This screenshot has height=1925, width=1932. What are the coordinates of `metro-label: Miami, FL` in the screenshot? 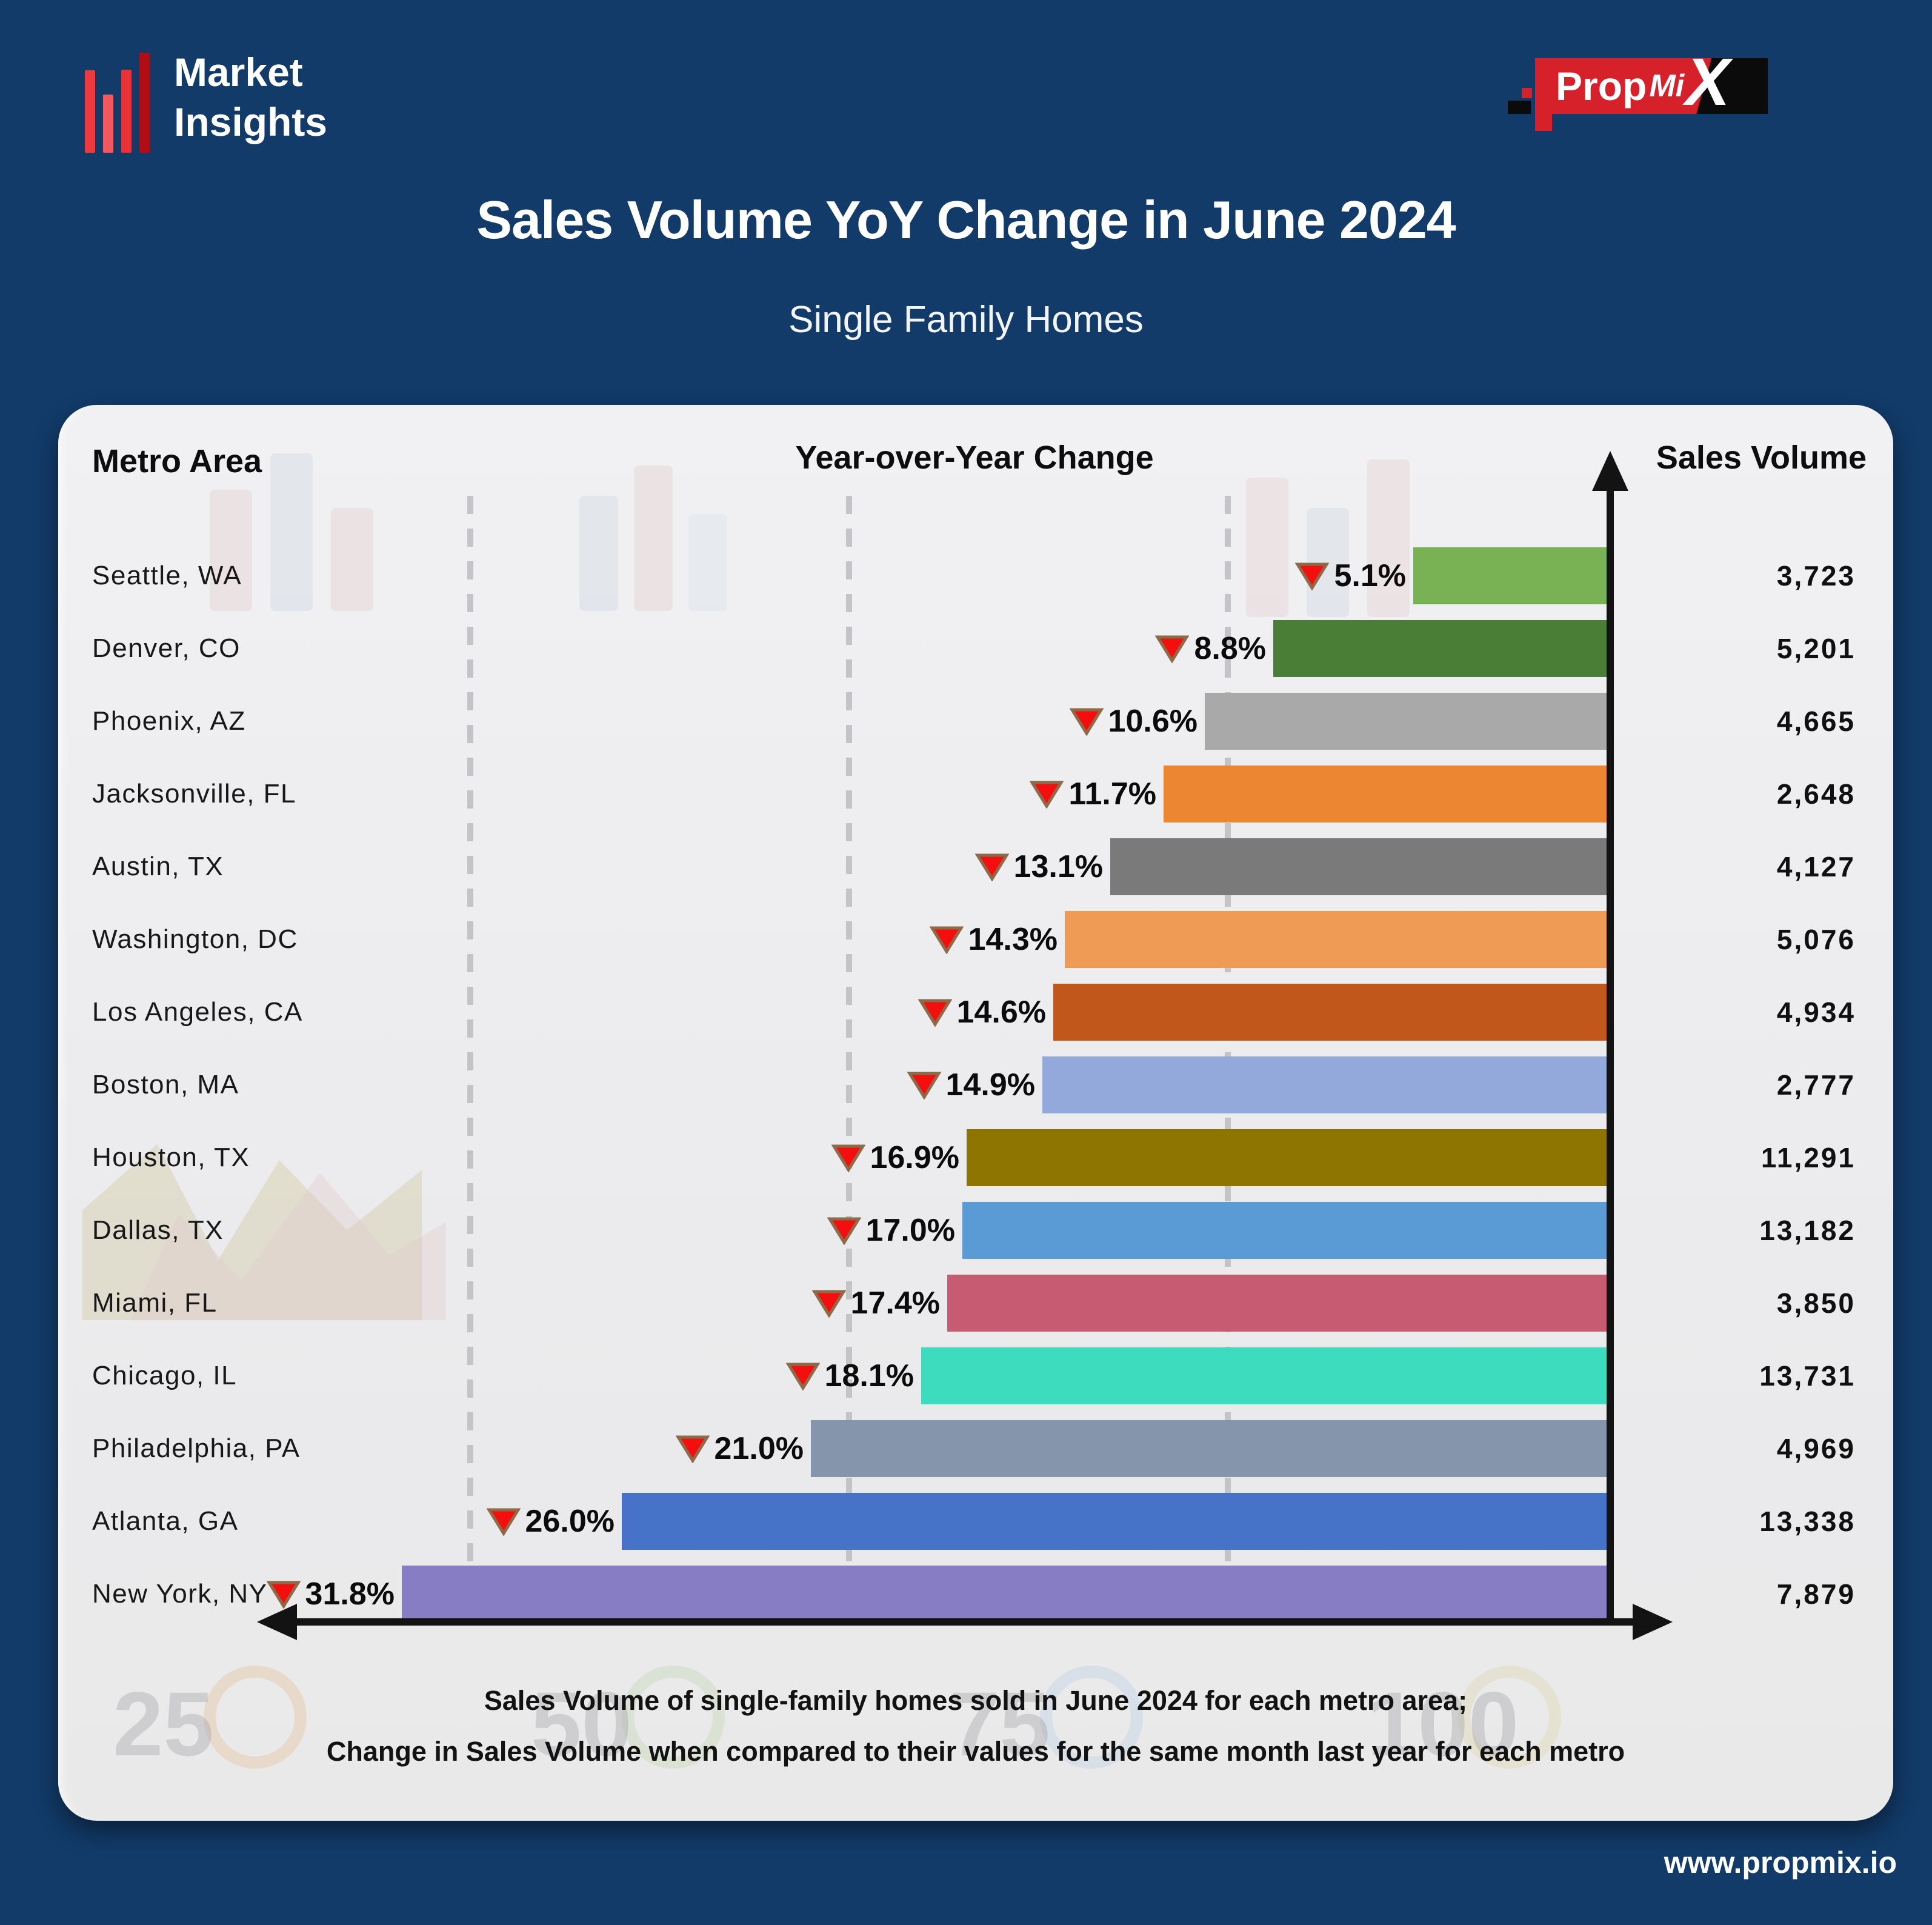 It's located at (155, 1303).